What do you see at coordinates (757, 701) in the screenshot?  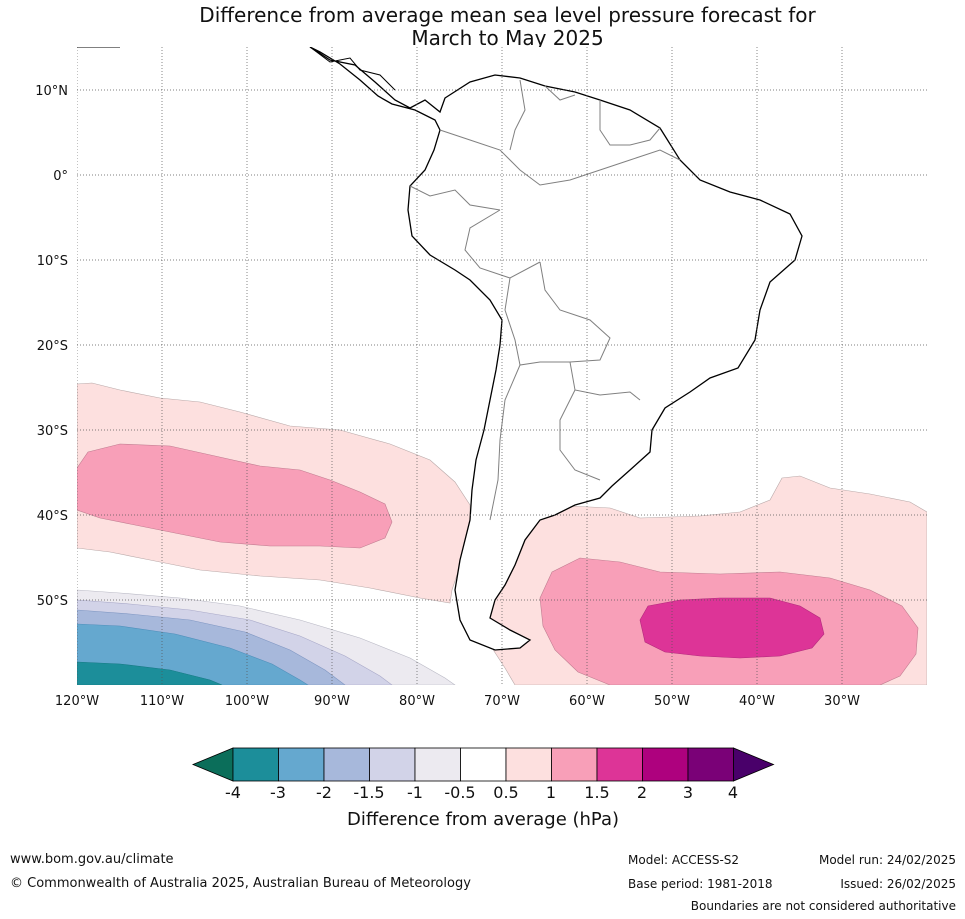 I see `lon-label-40w: 40°W` at bounding box center [757, 701].